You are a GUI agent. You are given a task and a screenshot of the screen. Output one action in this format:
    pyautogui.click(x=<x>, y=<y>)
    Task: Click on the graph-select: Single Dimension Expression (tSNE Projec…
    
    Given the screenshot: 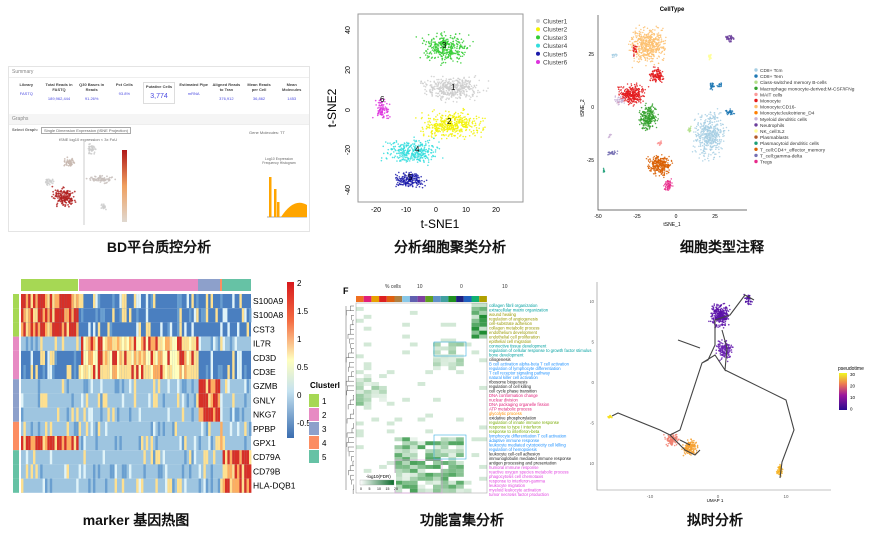 What is the action you would take?
    pyautogui.click(x=86, y=130)
    